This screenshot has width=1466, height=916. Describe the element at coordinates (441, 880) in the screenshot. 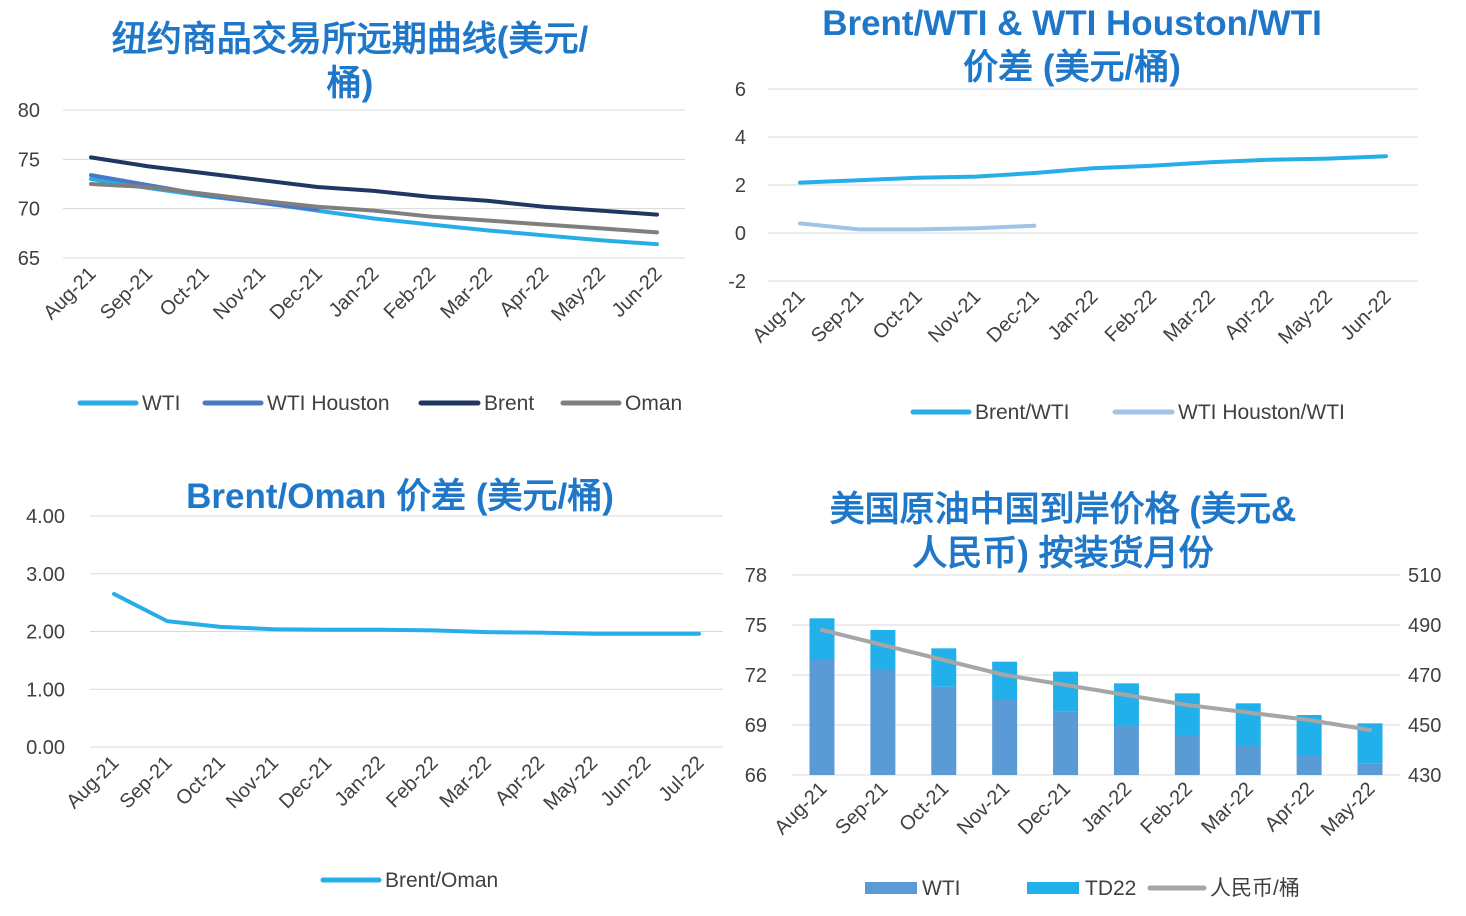

I see `legend-label: Brent/Oman` at that location.